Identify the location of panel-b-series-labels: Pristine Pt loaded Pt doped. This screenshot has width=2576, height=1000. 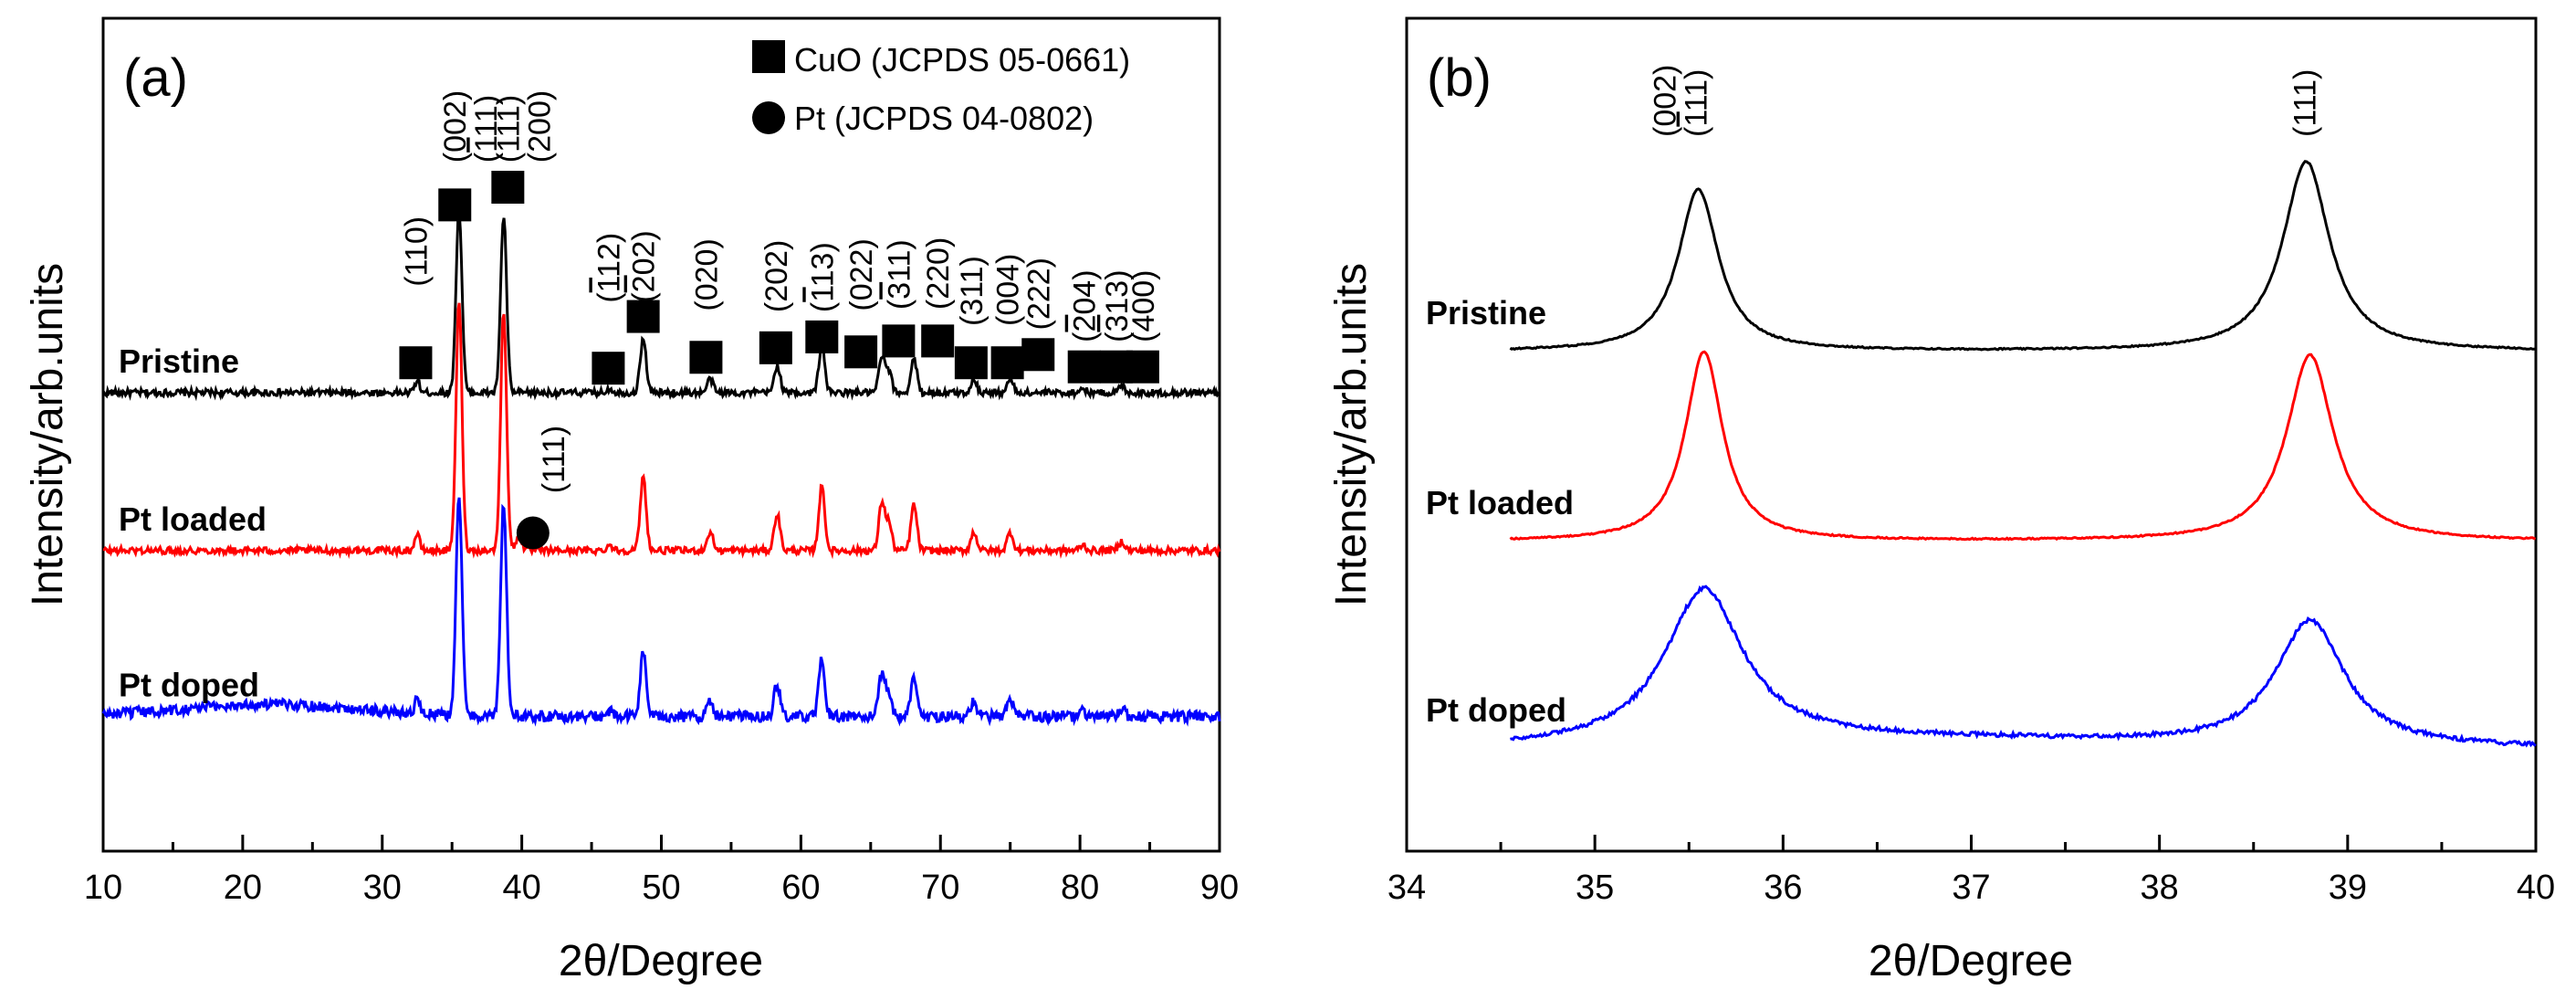
(1500, 511).